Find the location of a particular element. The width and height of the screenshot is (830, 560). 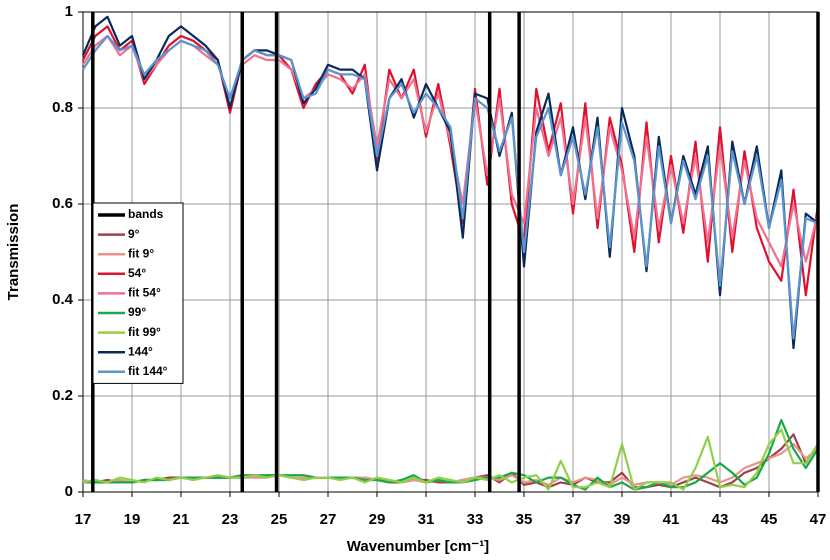

x-tick-label: 25 is located at coordinates (279, 519).